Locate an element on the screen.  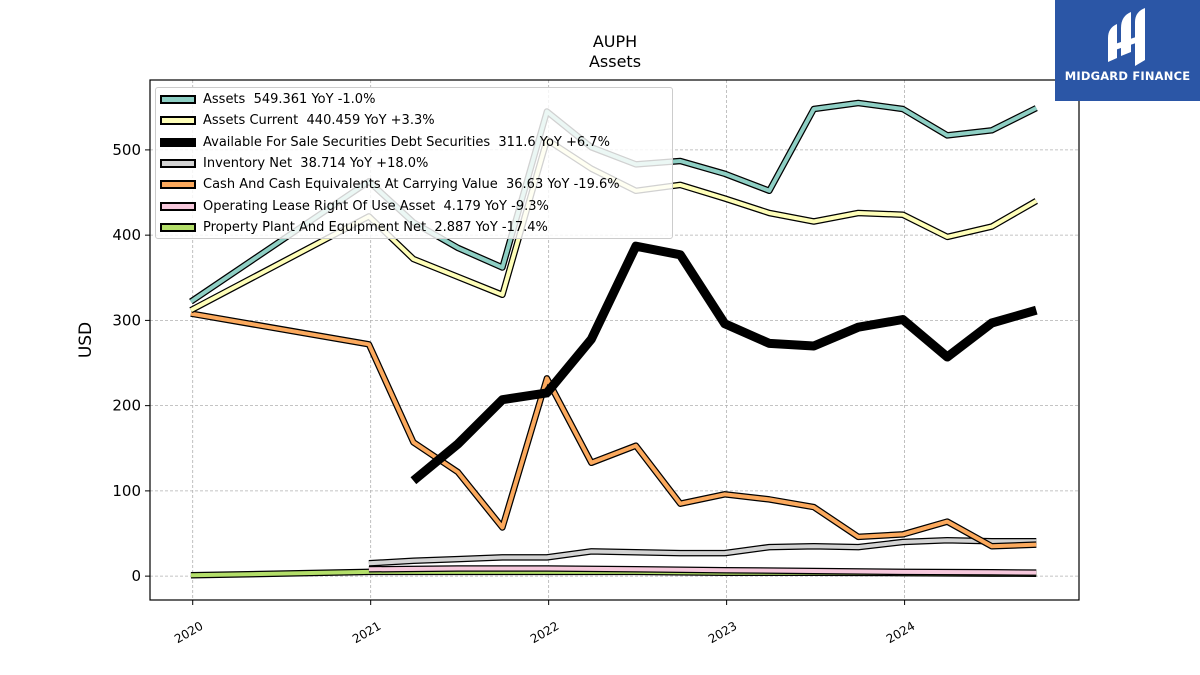
chart-subtitle: Assets is located at coordinates (615, 61).